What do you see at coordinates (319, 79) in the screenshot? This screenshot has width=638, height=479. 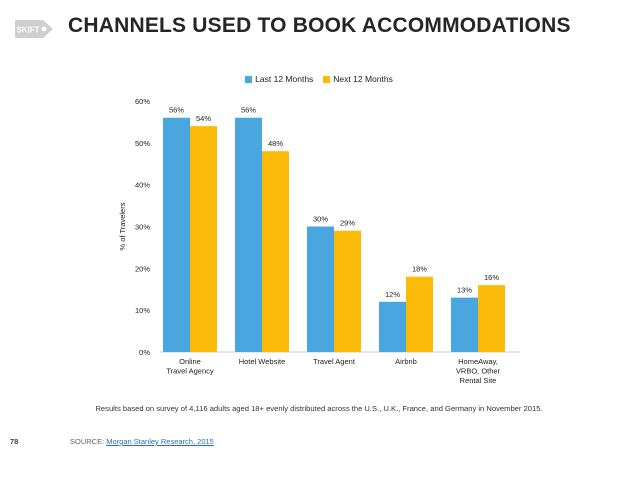 I see `chart-legend: Last 12 Months Next 12 Months` at bounding box center [319, 79].